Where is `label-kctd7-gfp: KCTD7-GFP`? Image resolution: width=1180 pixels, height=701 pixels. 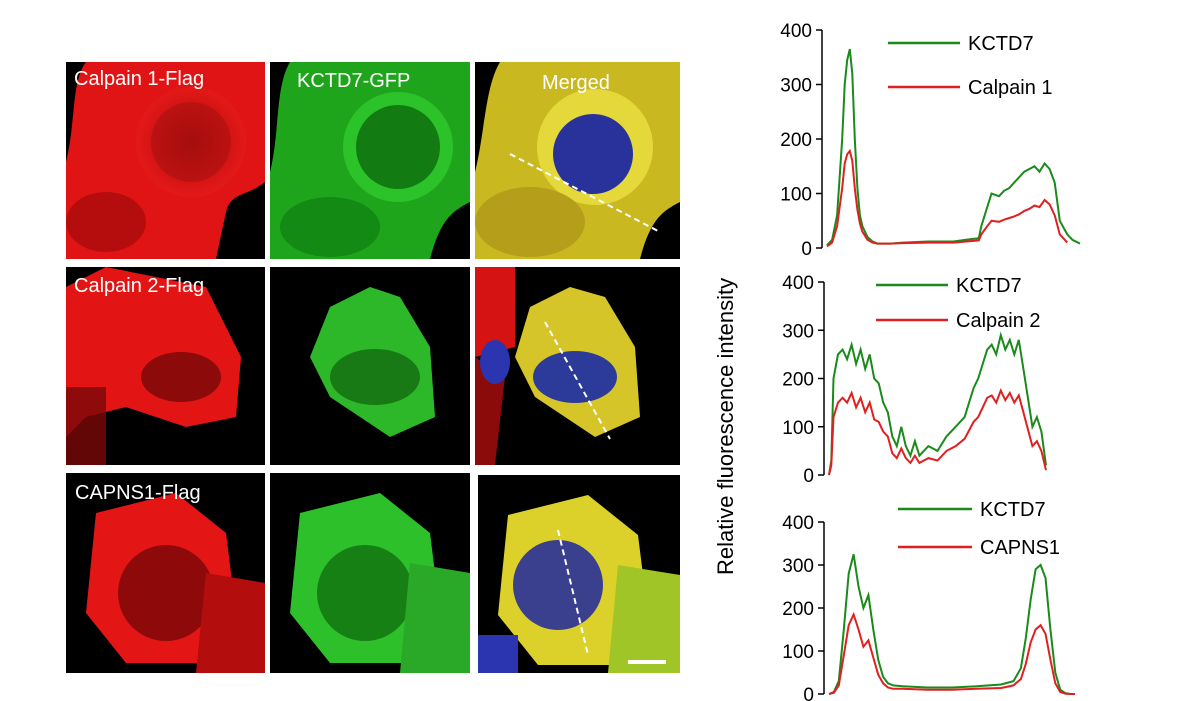
label-kctd7-gfp: KCTD7-GFP is located at coordinates (354, 81).